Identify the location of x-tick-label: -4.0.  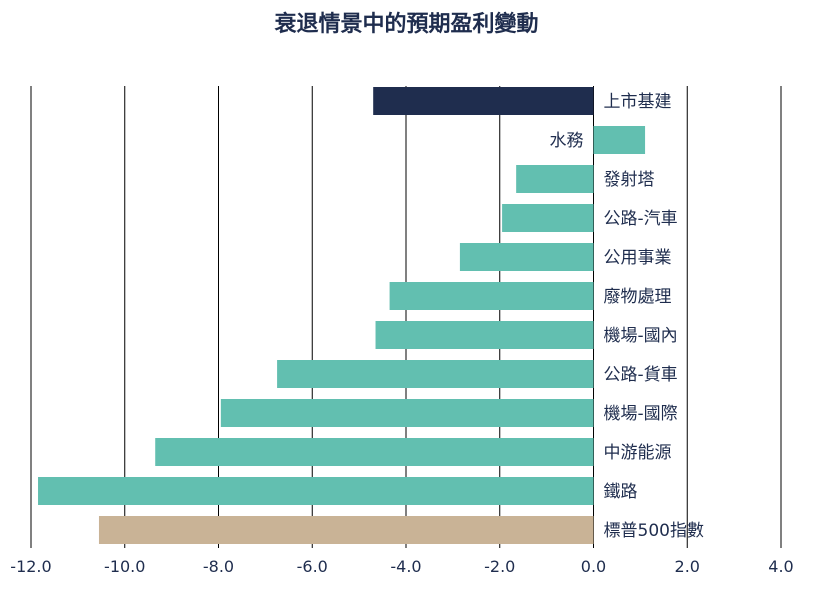
(405, 566).